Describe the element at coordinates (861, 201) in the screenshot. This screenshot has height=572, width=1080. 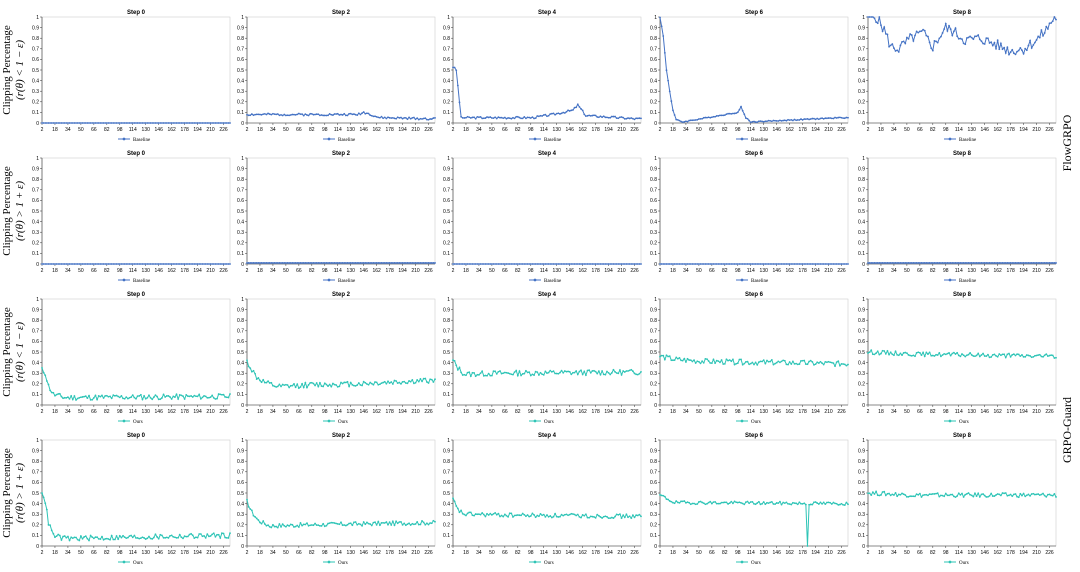
I see `y-tick-label: 0.6` at that location.